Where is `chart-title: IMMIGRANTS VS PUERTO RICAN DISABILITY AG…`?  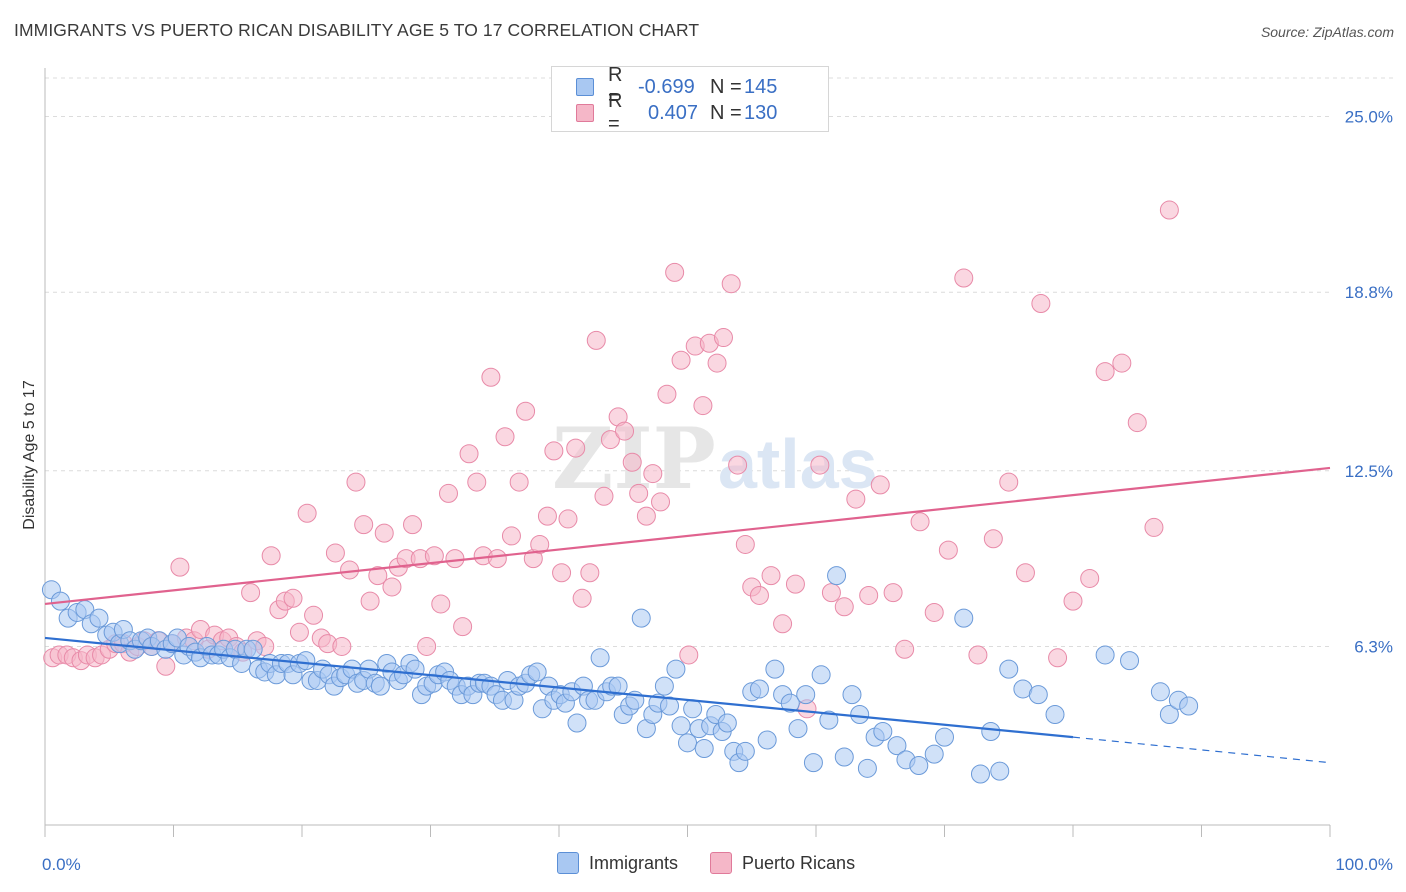
chart-title: IMMIGRANTS VS PUERTO RICAN DISABILITY AG… is located at coordinates (357, 30).